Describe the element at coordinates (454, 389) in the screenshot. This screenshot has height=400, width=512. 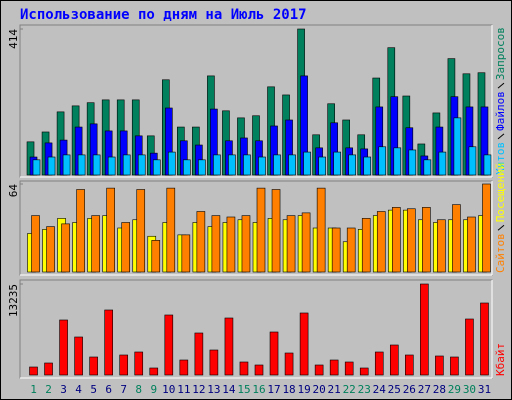
I see `x-tick-label: 29` at that location.